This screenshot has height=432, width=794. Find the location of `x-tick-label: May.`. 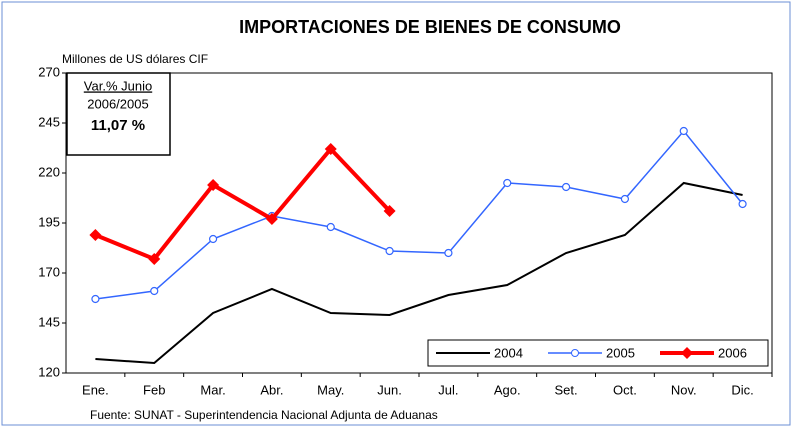

x-tick-label: May. is located at coordinates (330, 389).